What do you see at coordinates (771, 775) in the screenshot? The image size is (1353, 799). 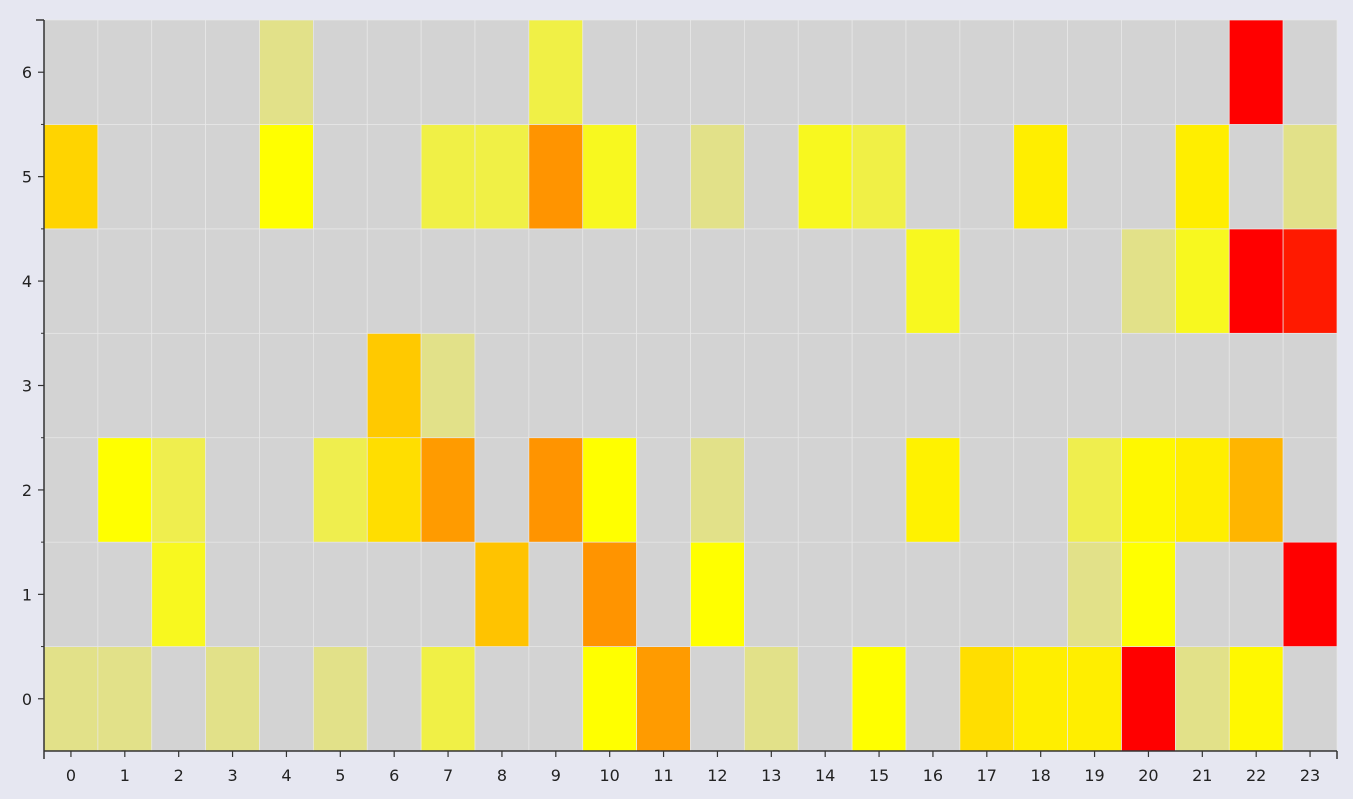 I see `x-tick-label: 13` at bounding box center [771, 775].